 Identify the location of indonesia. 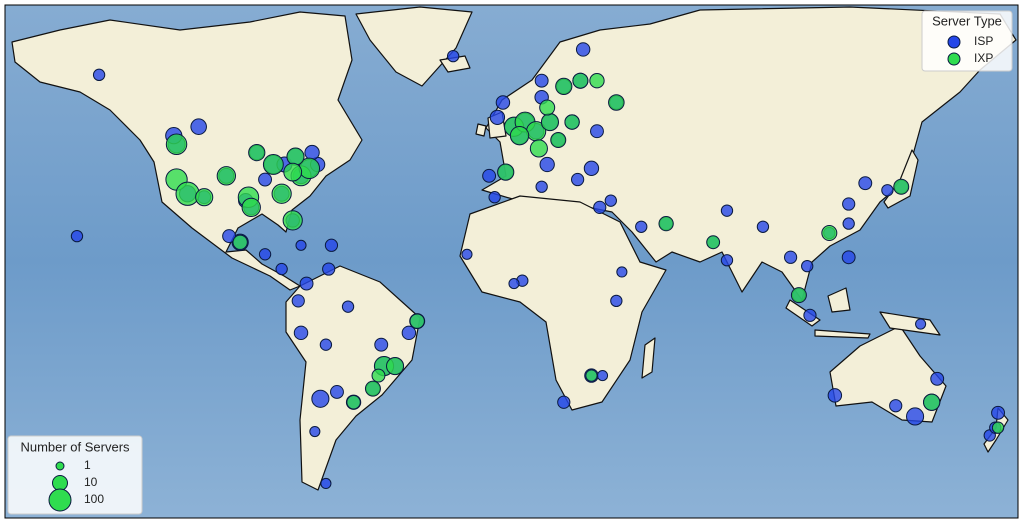
(863, 313).